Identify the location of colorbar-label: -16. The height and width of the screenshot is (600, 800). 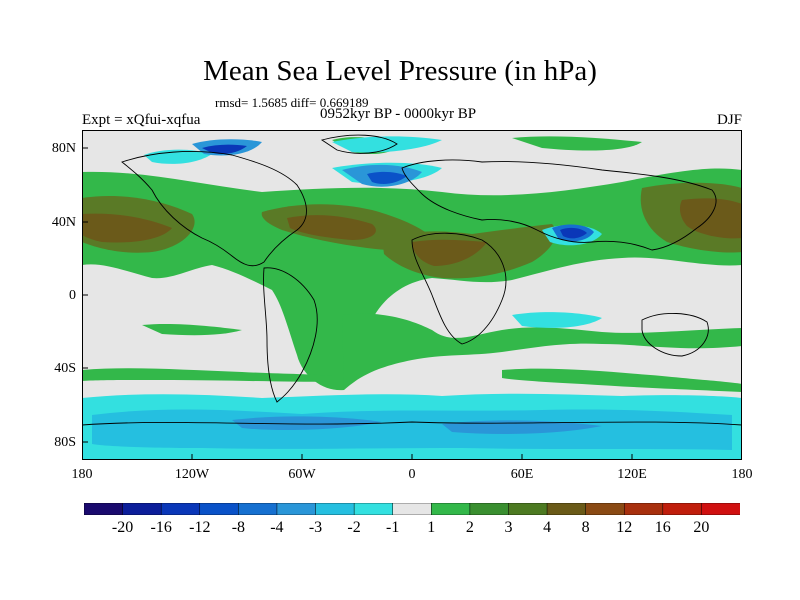
(161, 527).